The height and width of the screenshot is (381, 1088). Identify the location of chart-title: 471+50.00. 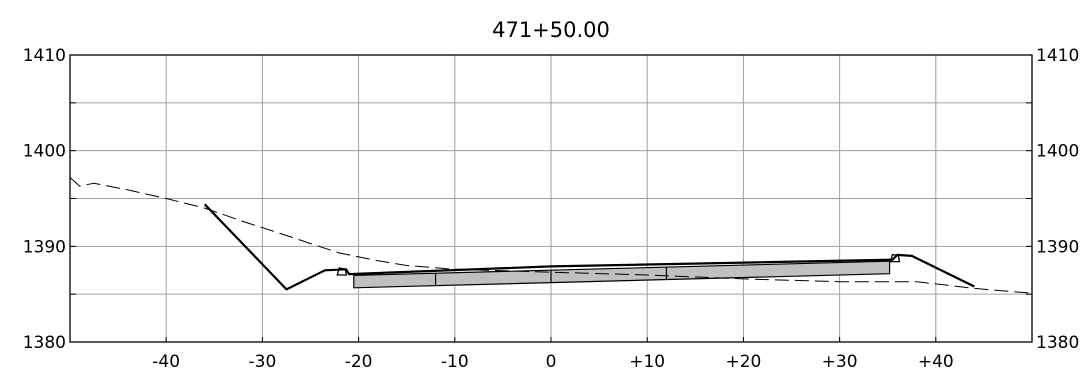
(551, 30).